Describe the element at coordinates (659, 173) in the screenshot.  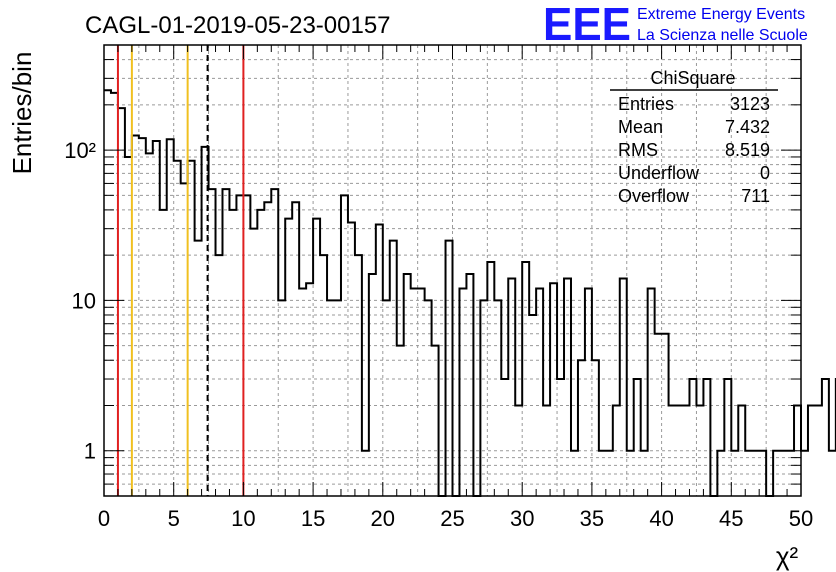
I see `stat-label-underflow: Underflow` at that location.